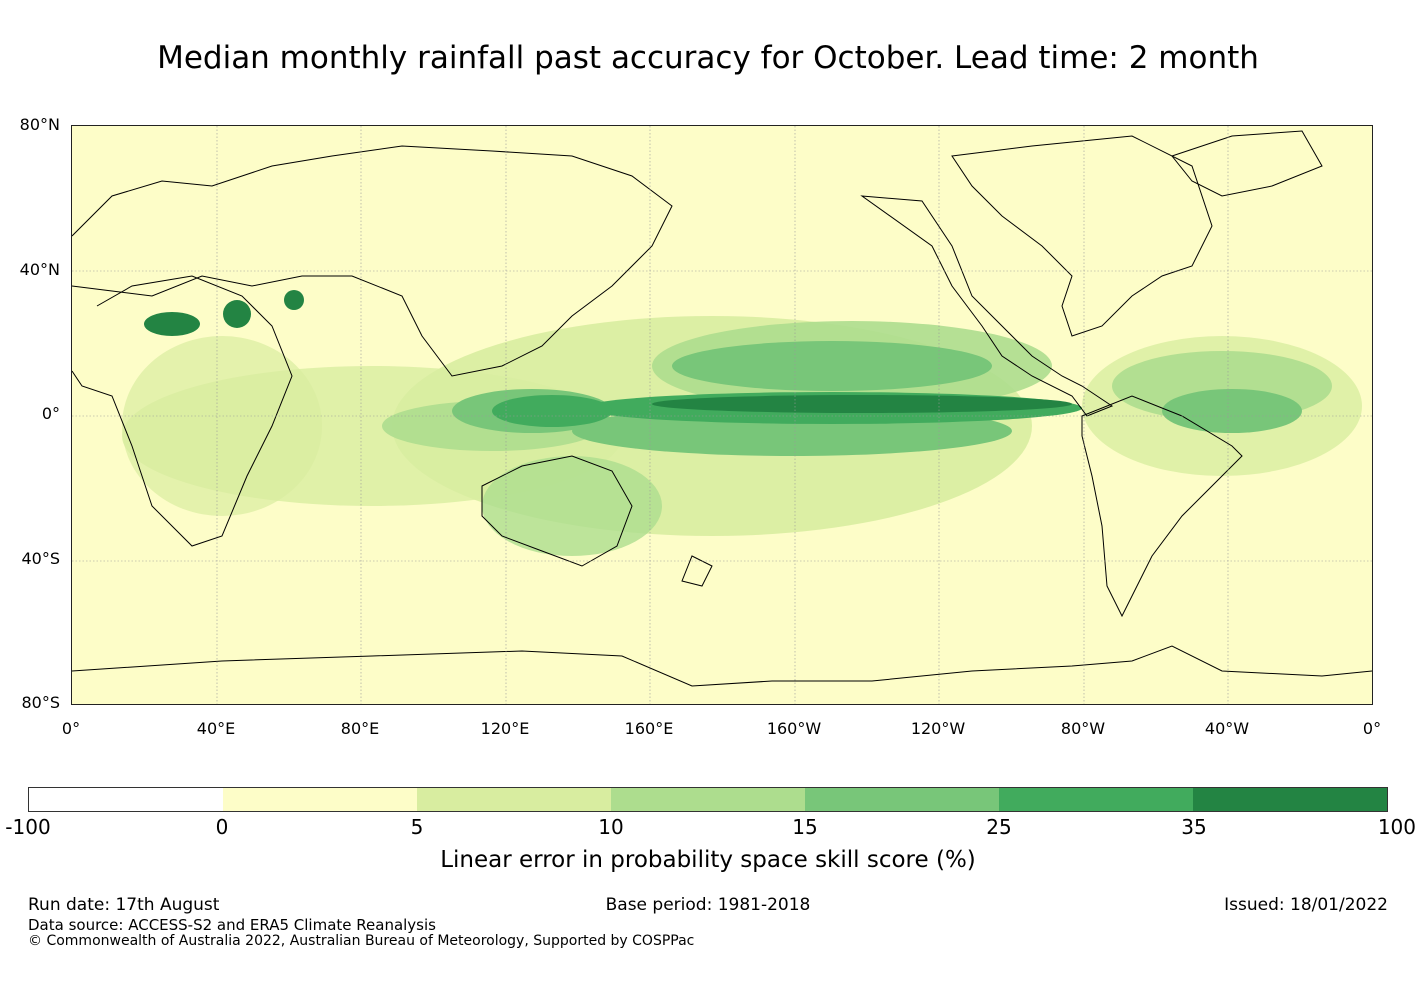 The height and width of the screenshot is (990, 1416). Describe the element at coordinates (611, 827) in the screenshot. I see `colorbar-tick: 10` at that location.